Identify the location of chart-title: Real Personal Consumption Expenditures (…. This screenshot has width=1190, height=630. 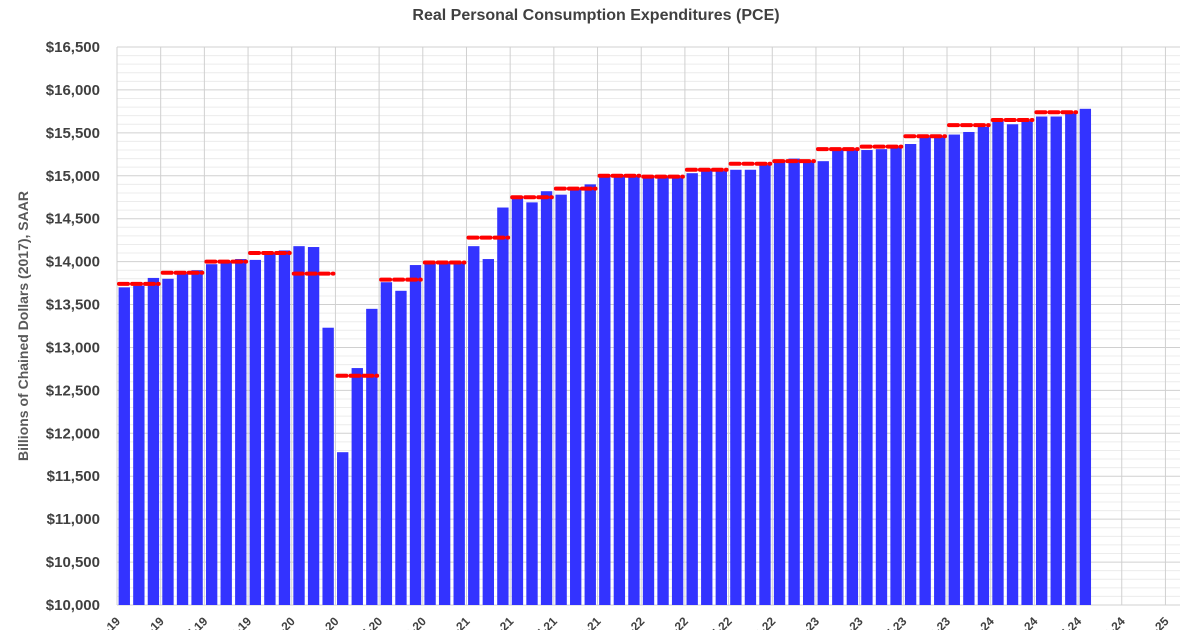
(595, 15).